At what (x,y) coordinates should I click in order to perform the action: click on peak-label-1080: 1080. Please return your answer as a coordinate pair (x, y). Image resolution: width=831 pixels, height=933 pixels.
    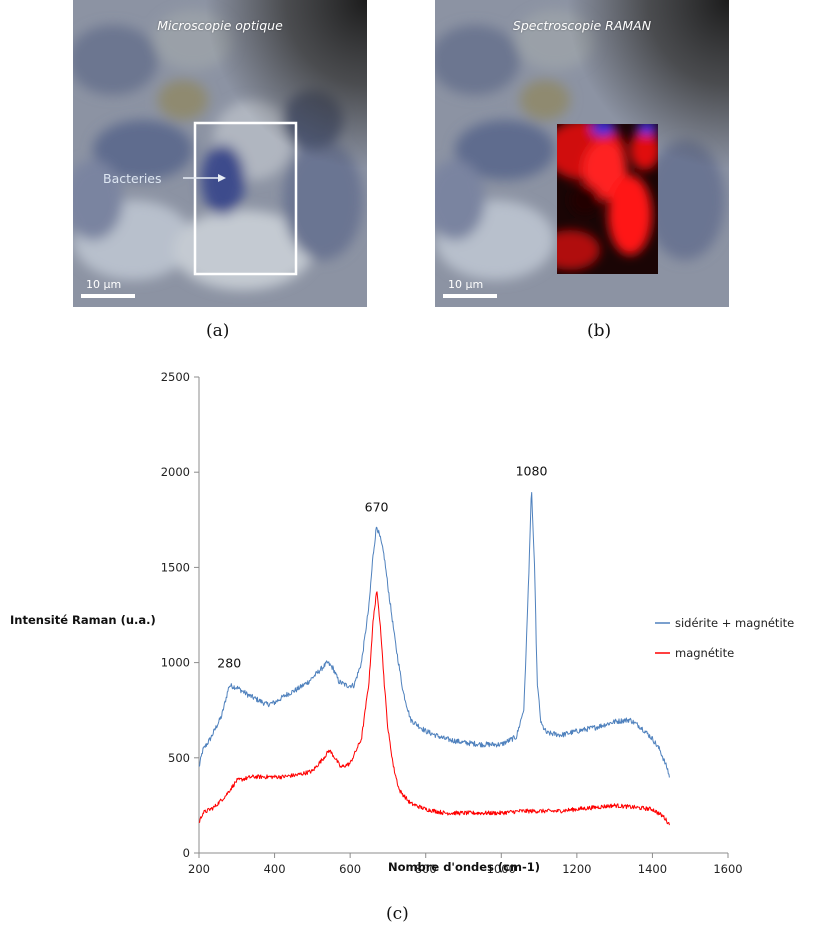
    Looking at the image, I should click on (532, 470).